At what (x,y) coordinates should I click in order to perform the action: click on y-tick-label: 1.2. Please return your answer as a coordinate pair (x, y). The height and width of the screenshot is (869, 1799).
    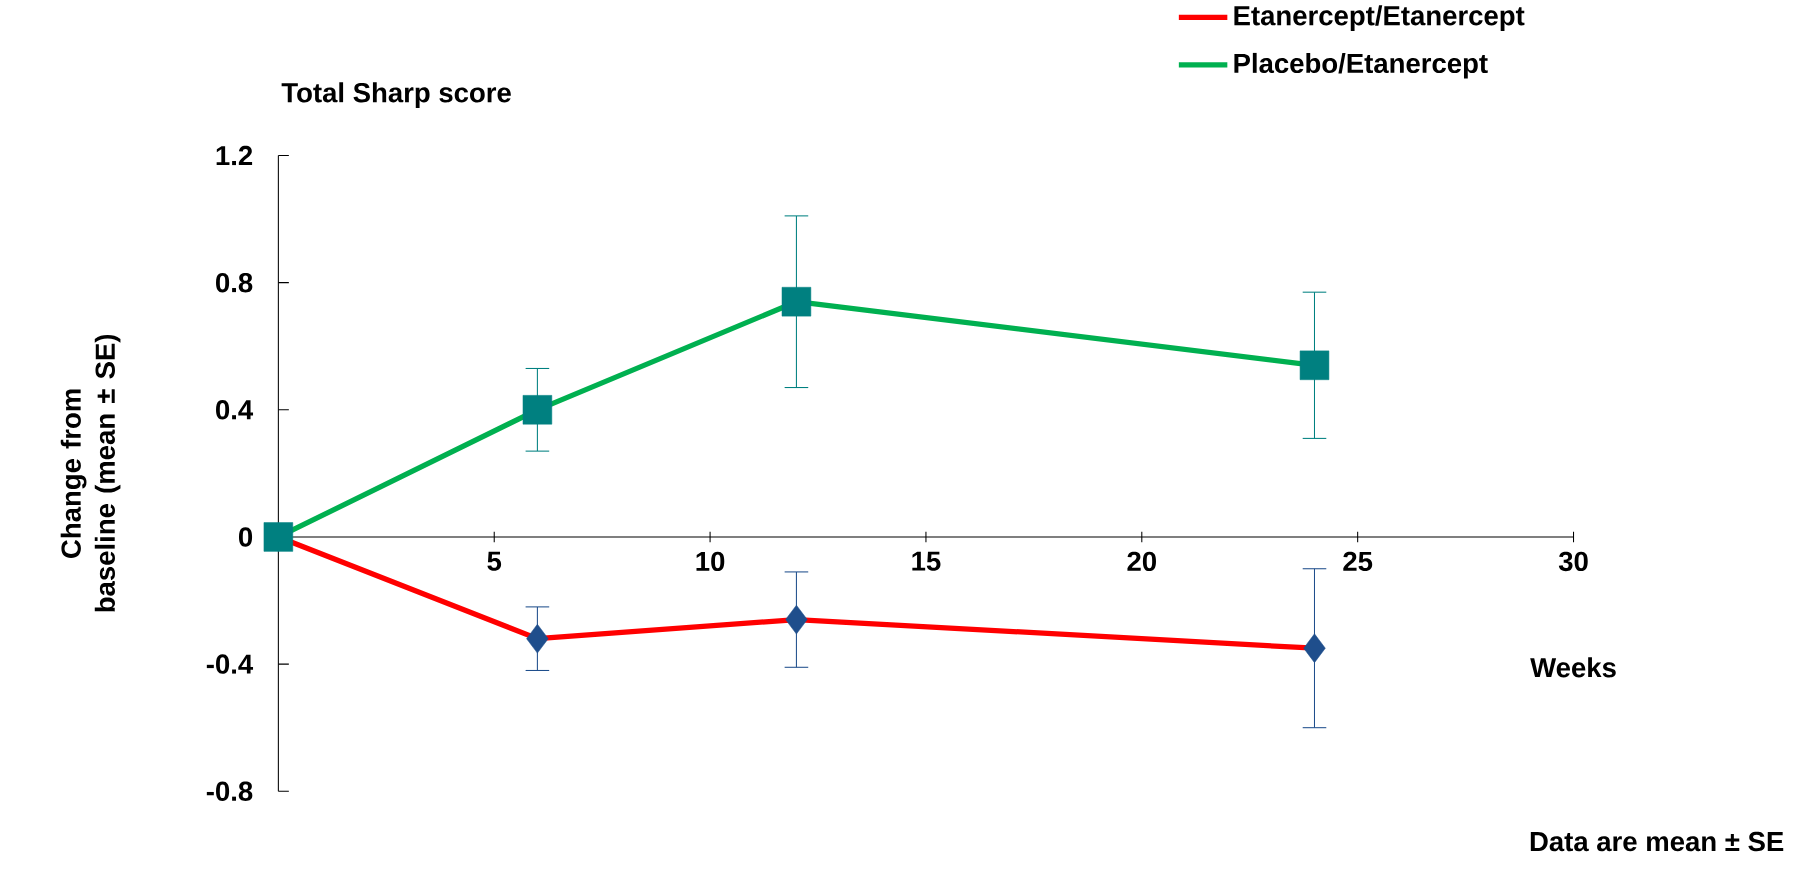
    Looking at the image, I should click on (234, 156).